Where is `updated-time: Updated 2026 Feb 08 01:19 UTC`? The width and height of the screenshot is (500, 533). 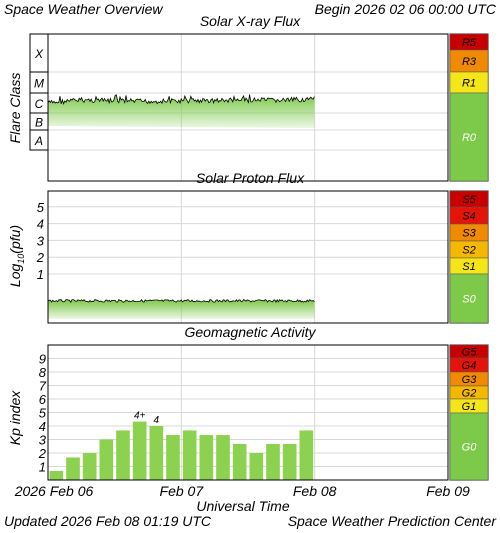
updated-time: Updated 2026 Feb 08 01:19 UTC is located at coordinates (107, 521).